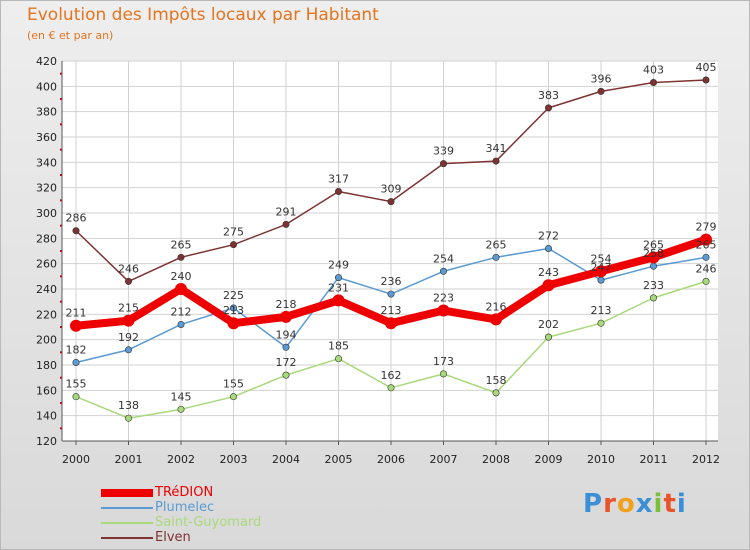 Image resolution: width=750 pixels, height=550 pixels. Describe the element at coordinates (286, 304) in the screenshot. I see `data-label: 218` at that location.